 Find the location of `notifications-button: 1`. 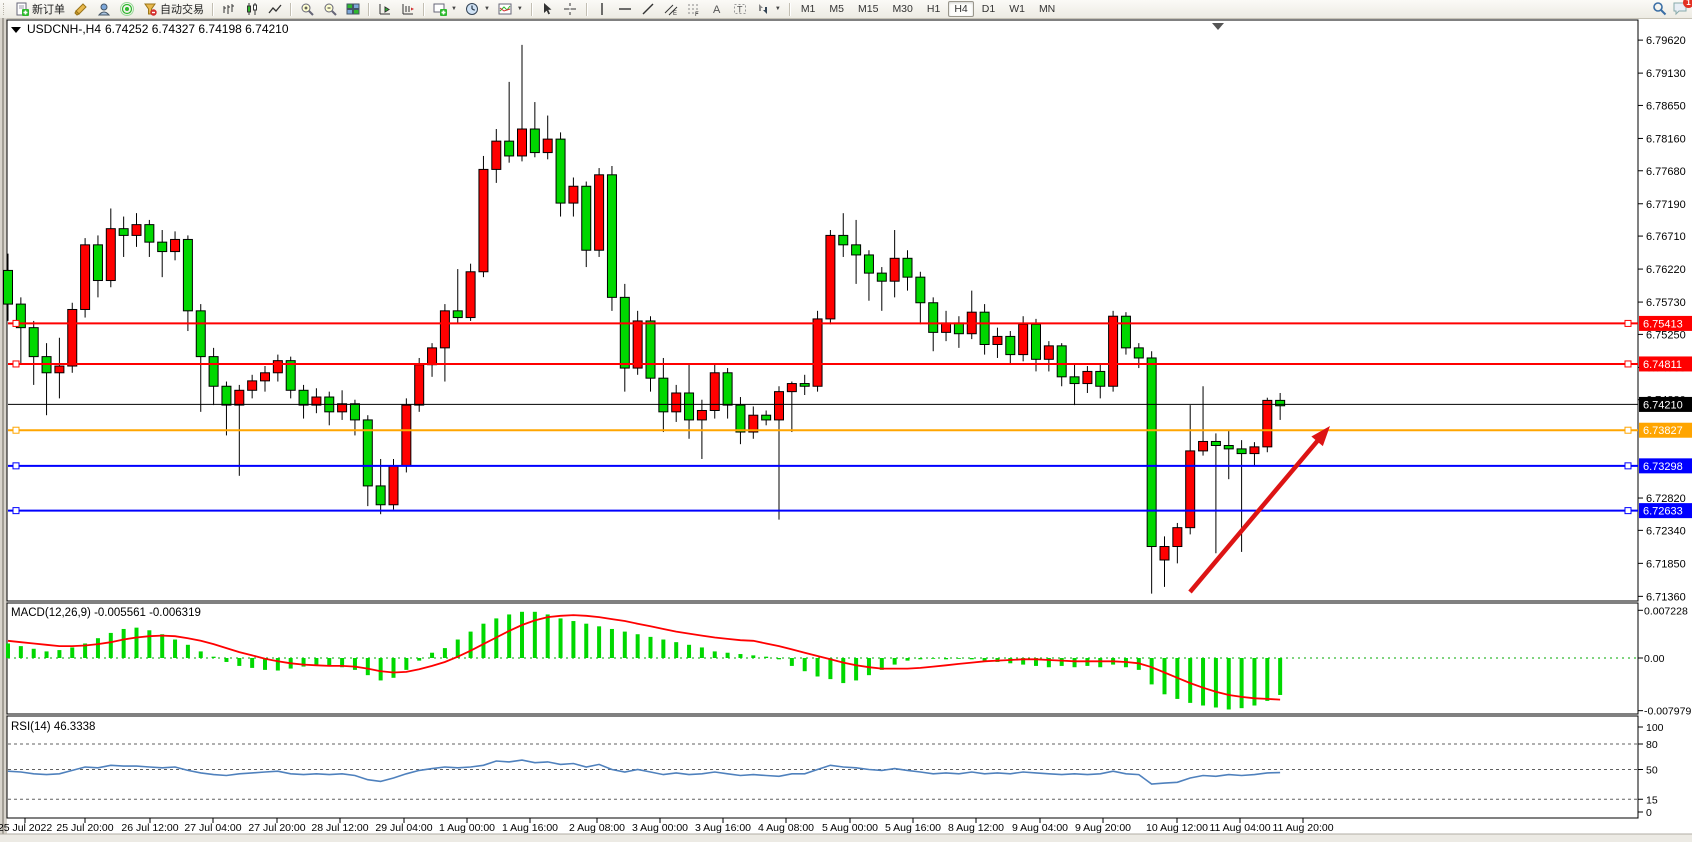

notifications-button: 1 is located at coordinates (1682, 8).